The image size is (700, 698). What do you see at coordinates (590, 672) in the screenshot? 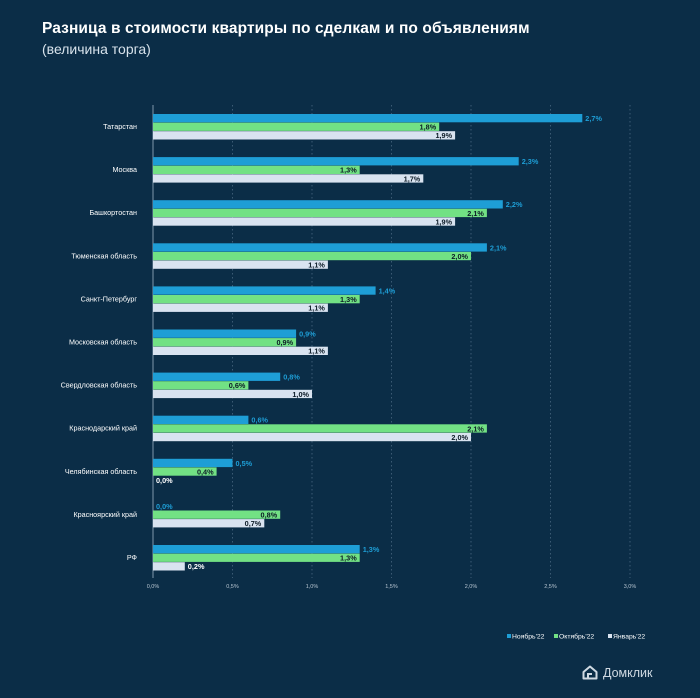
I see `house-icon` at bounding box center [590, 672].